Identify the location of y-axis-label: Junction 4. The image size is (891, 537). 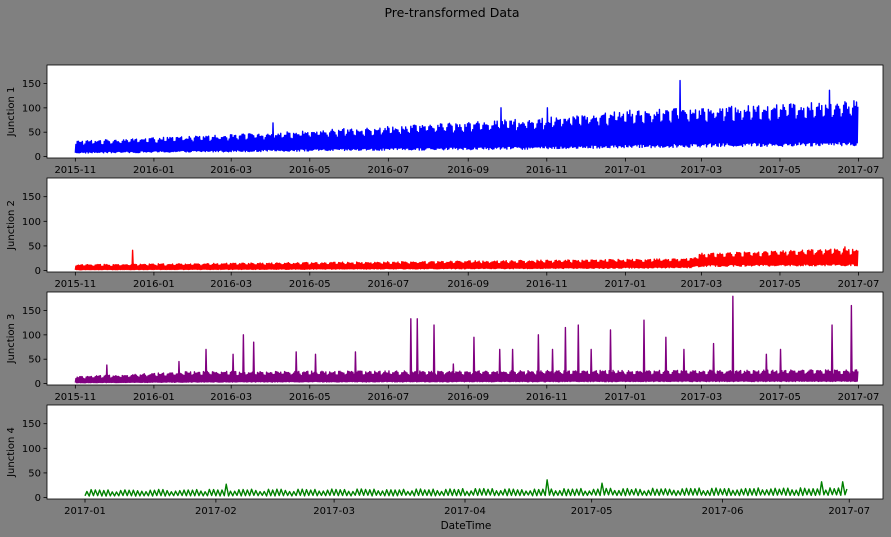
(11, 452).